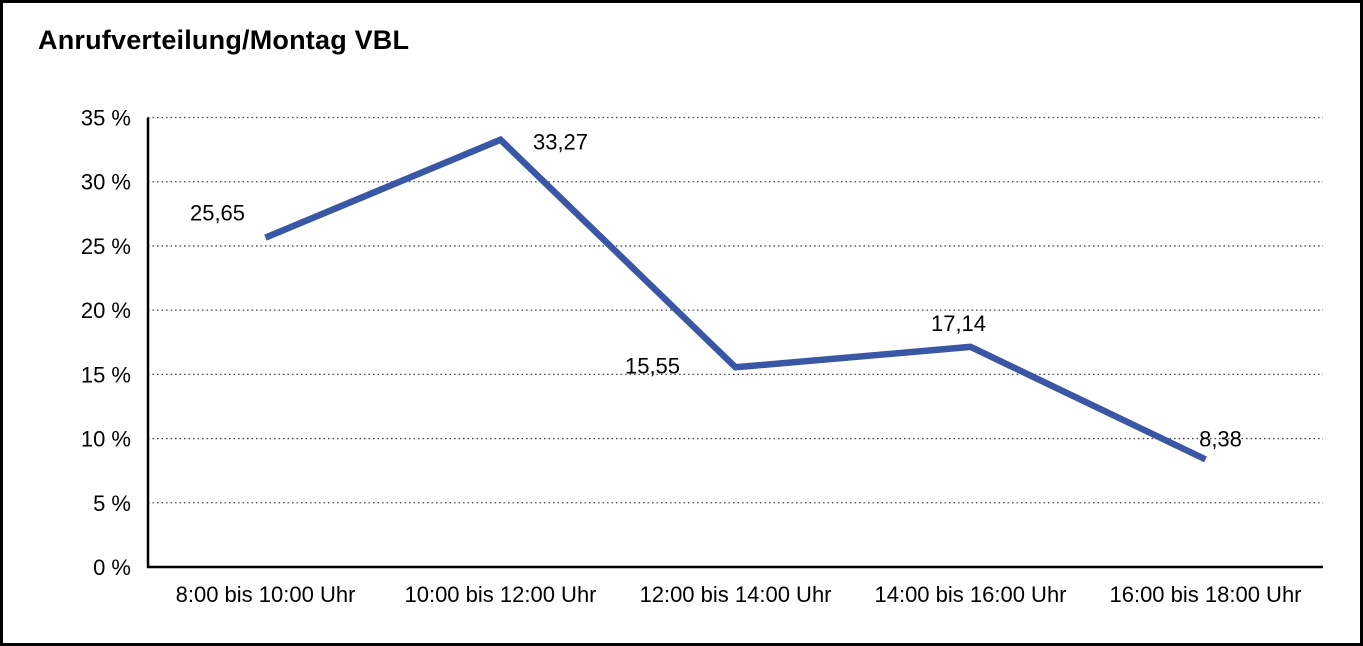 The width and height of the screenshot is (1363, 646). I want to click on data-point-label: 33,27, so click(560, 142).